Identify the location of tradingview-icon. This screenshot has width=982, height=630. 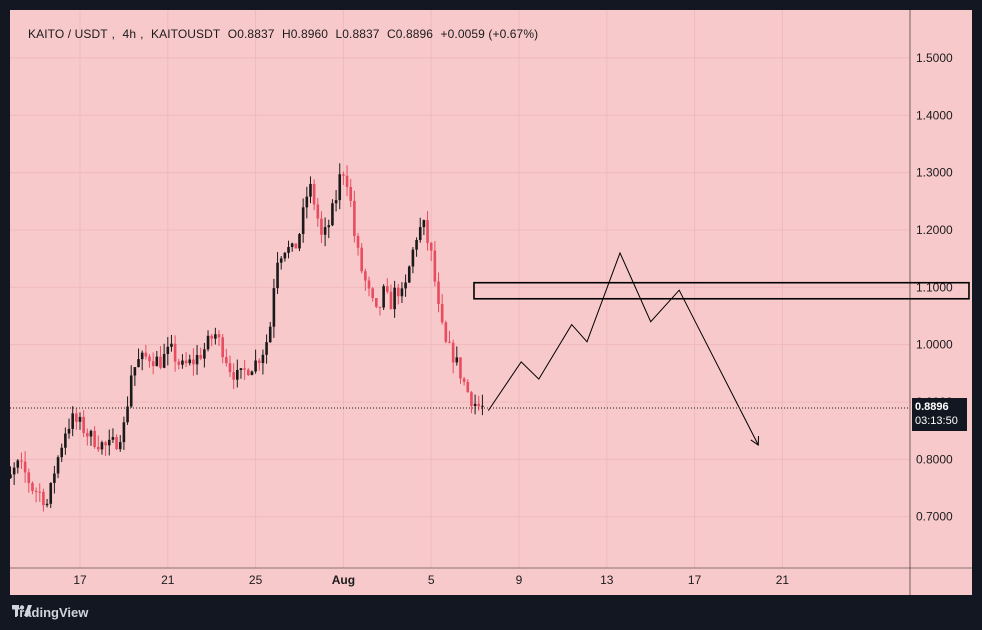
(22, 610).